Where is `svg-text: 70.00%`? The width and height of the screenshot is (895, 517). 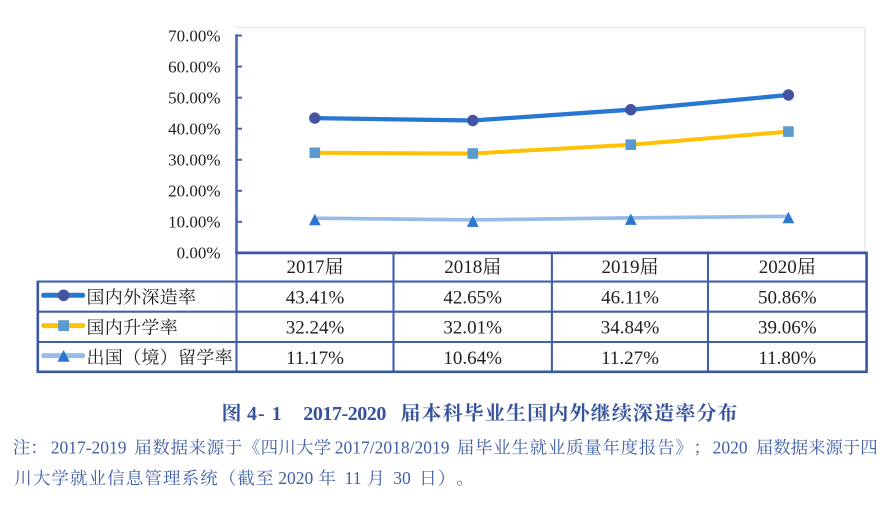 svg-text: 70.00% is located at coordinates (194, 35).